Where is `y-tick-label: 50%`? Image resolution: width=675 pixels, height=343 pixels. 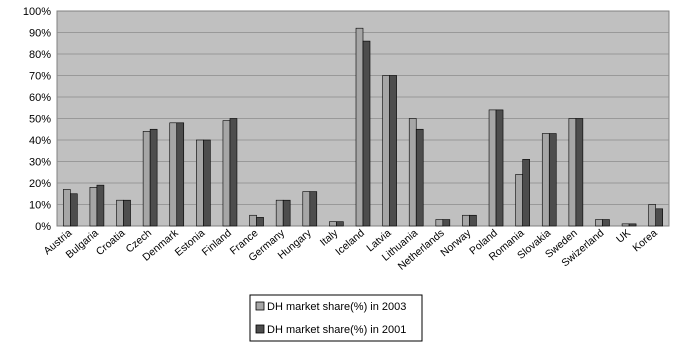
y-tick-label: 50% is located at coordinates (40, 120).